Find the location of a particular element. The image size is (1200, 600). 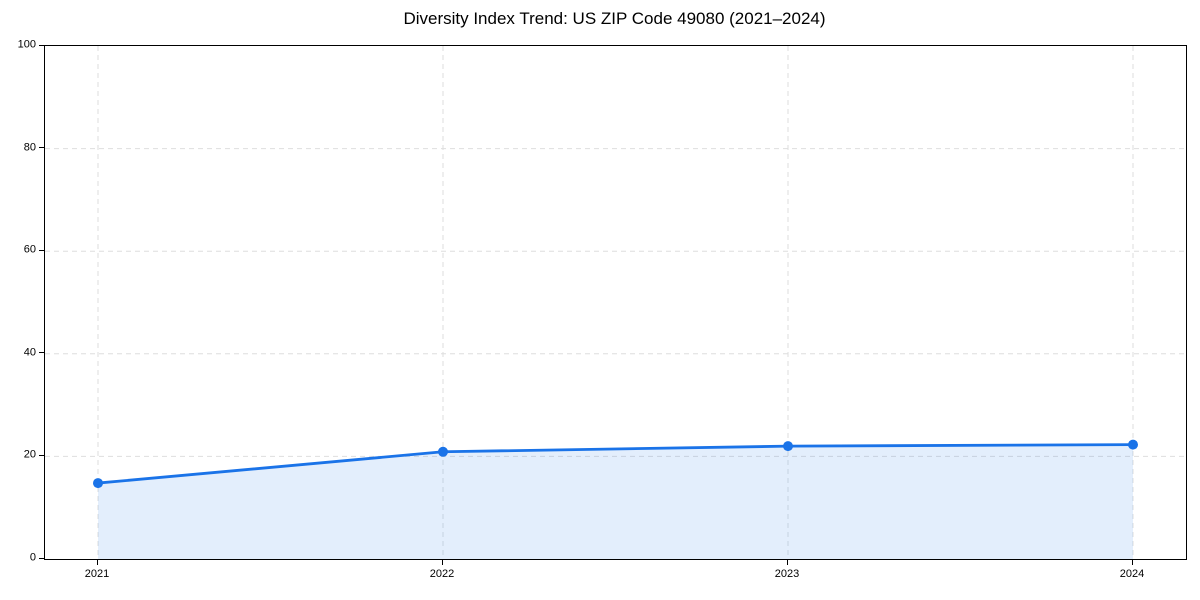

data-point-2022 is located at coordinates (443, 451).